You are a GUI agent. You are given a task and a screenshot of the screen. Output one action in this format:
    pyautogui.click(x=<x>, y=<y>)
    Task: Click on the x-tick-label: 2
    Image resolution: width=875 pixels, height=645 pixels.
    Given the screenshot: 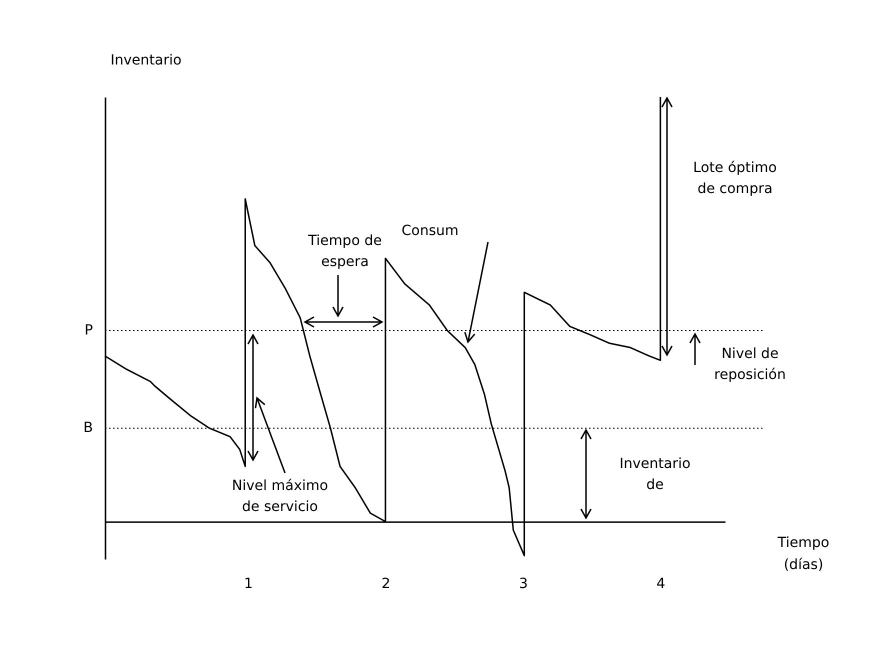 What is the action you would take?
    pyautogui.click(x=385, y=584)
    